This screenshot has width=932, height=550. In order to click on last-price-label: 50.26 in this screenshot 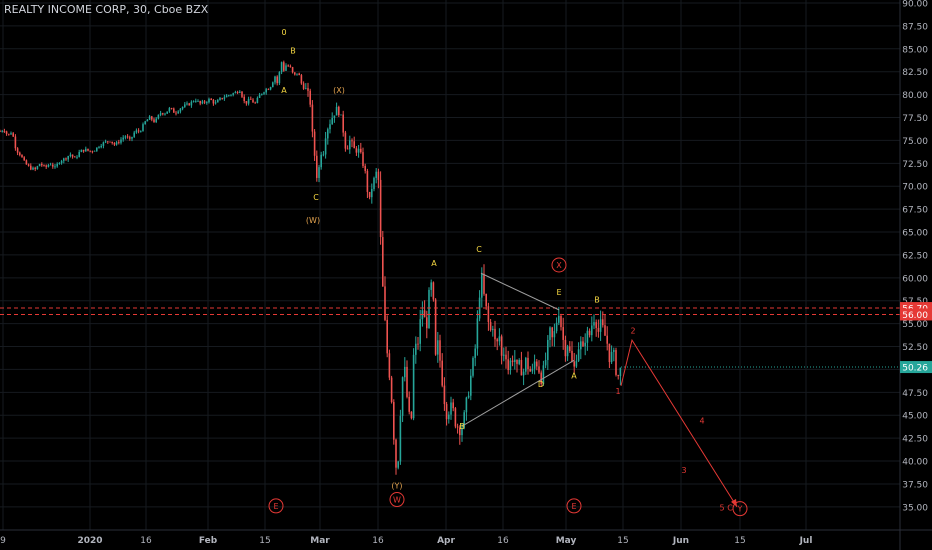, I will do `click(915, 369)`.